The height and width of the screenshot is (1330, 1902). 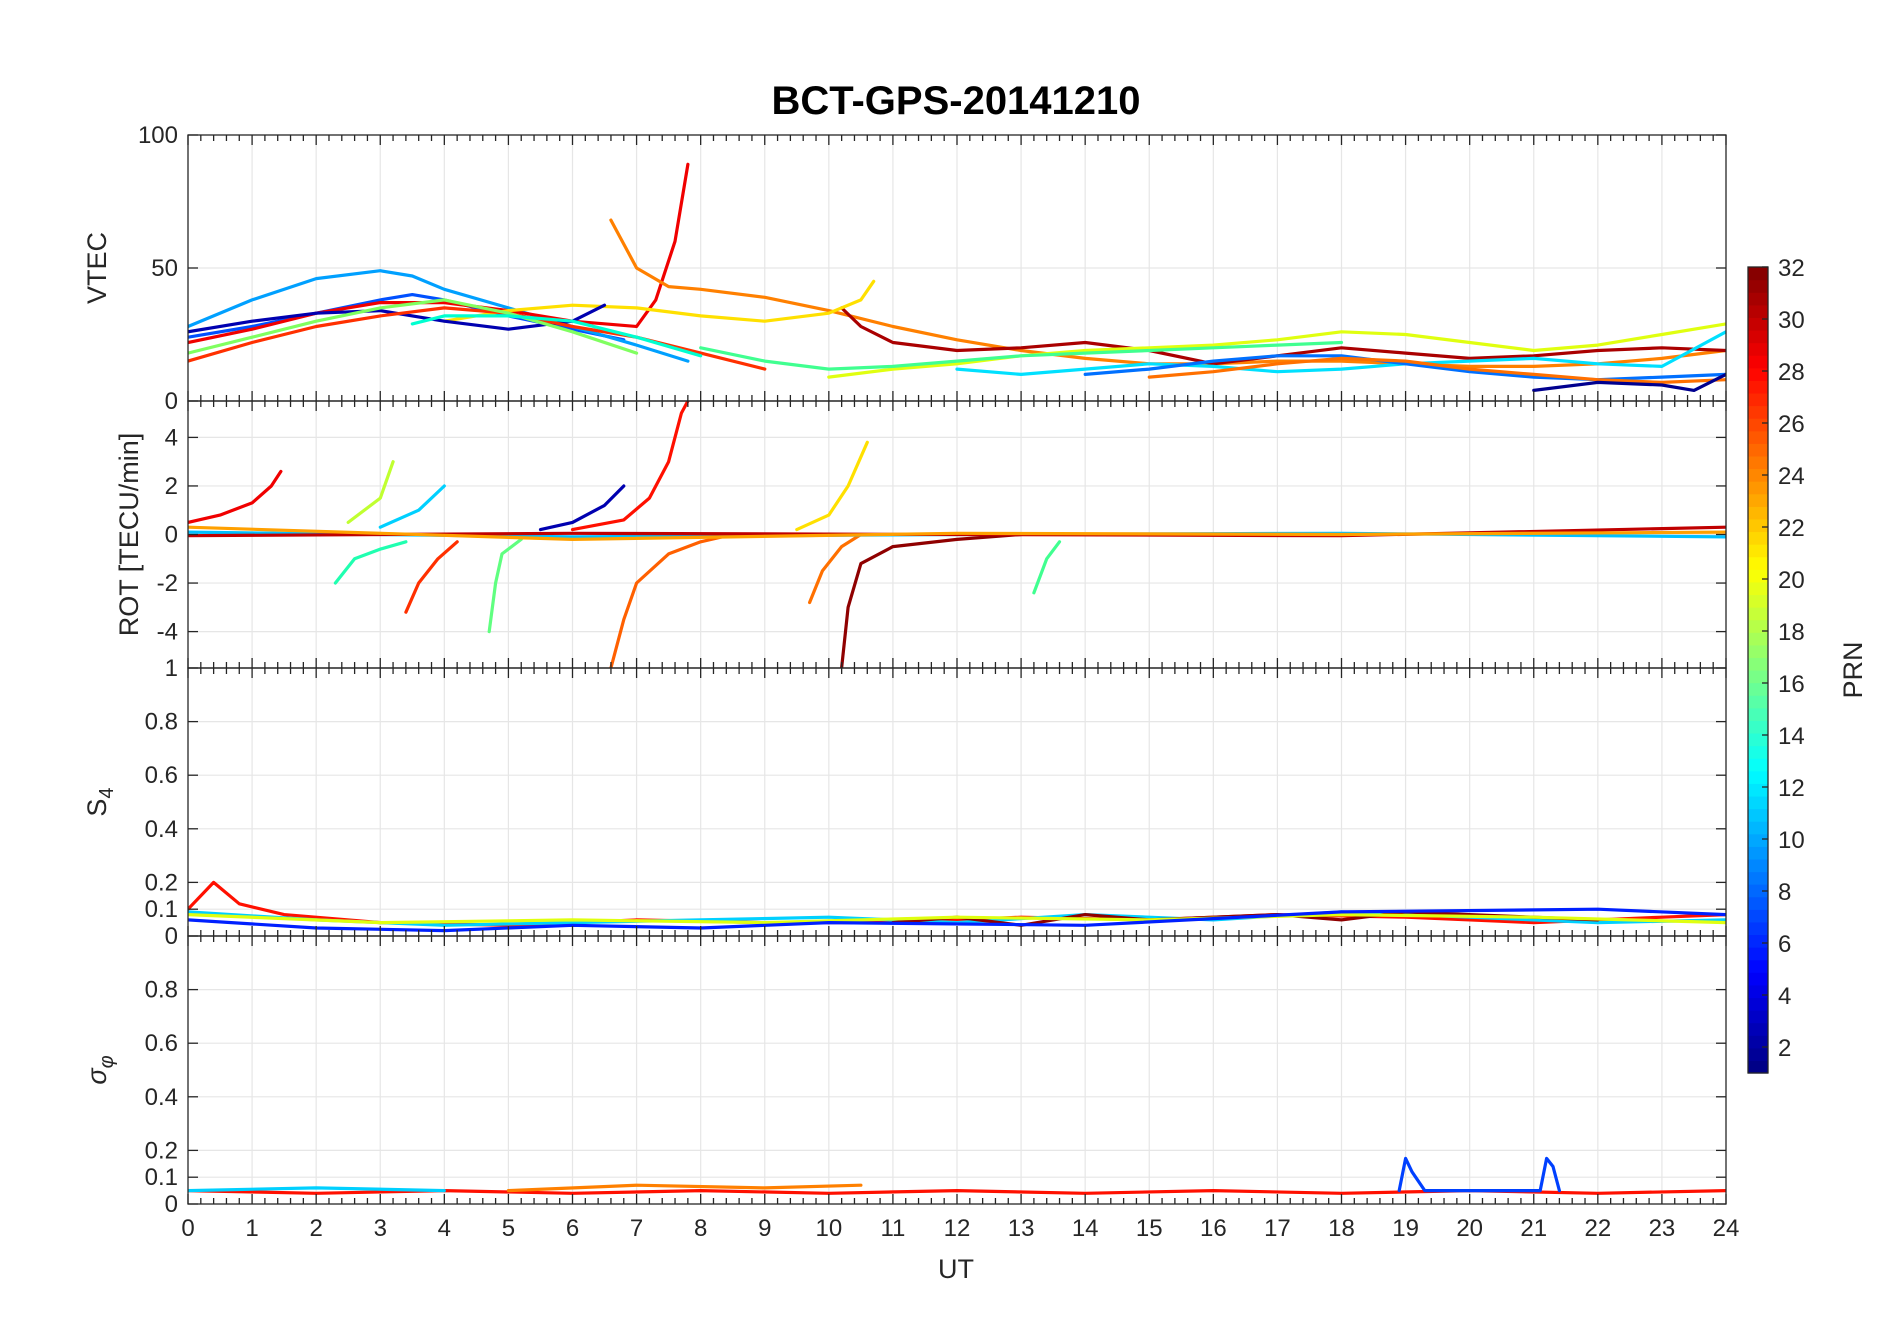 I want to click on x-tick-label: 15, so click(x=1149, y=1228).